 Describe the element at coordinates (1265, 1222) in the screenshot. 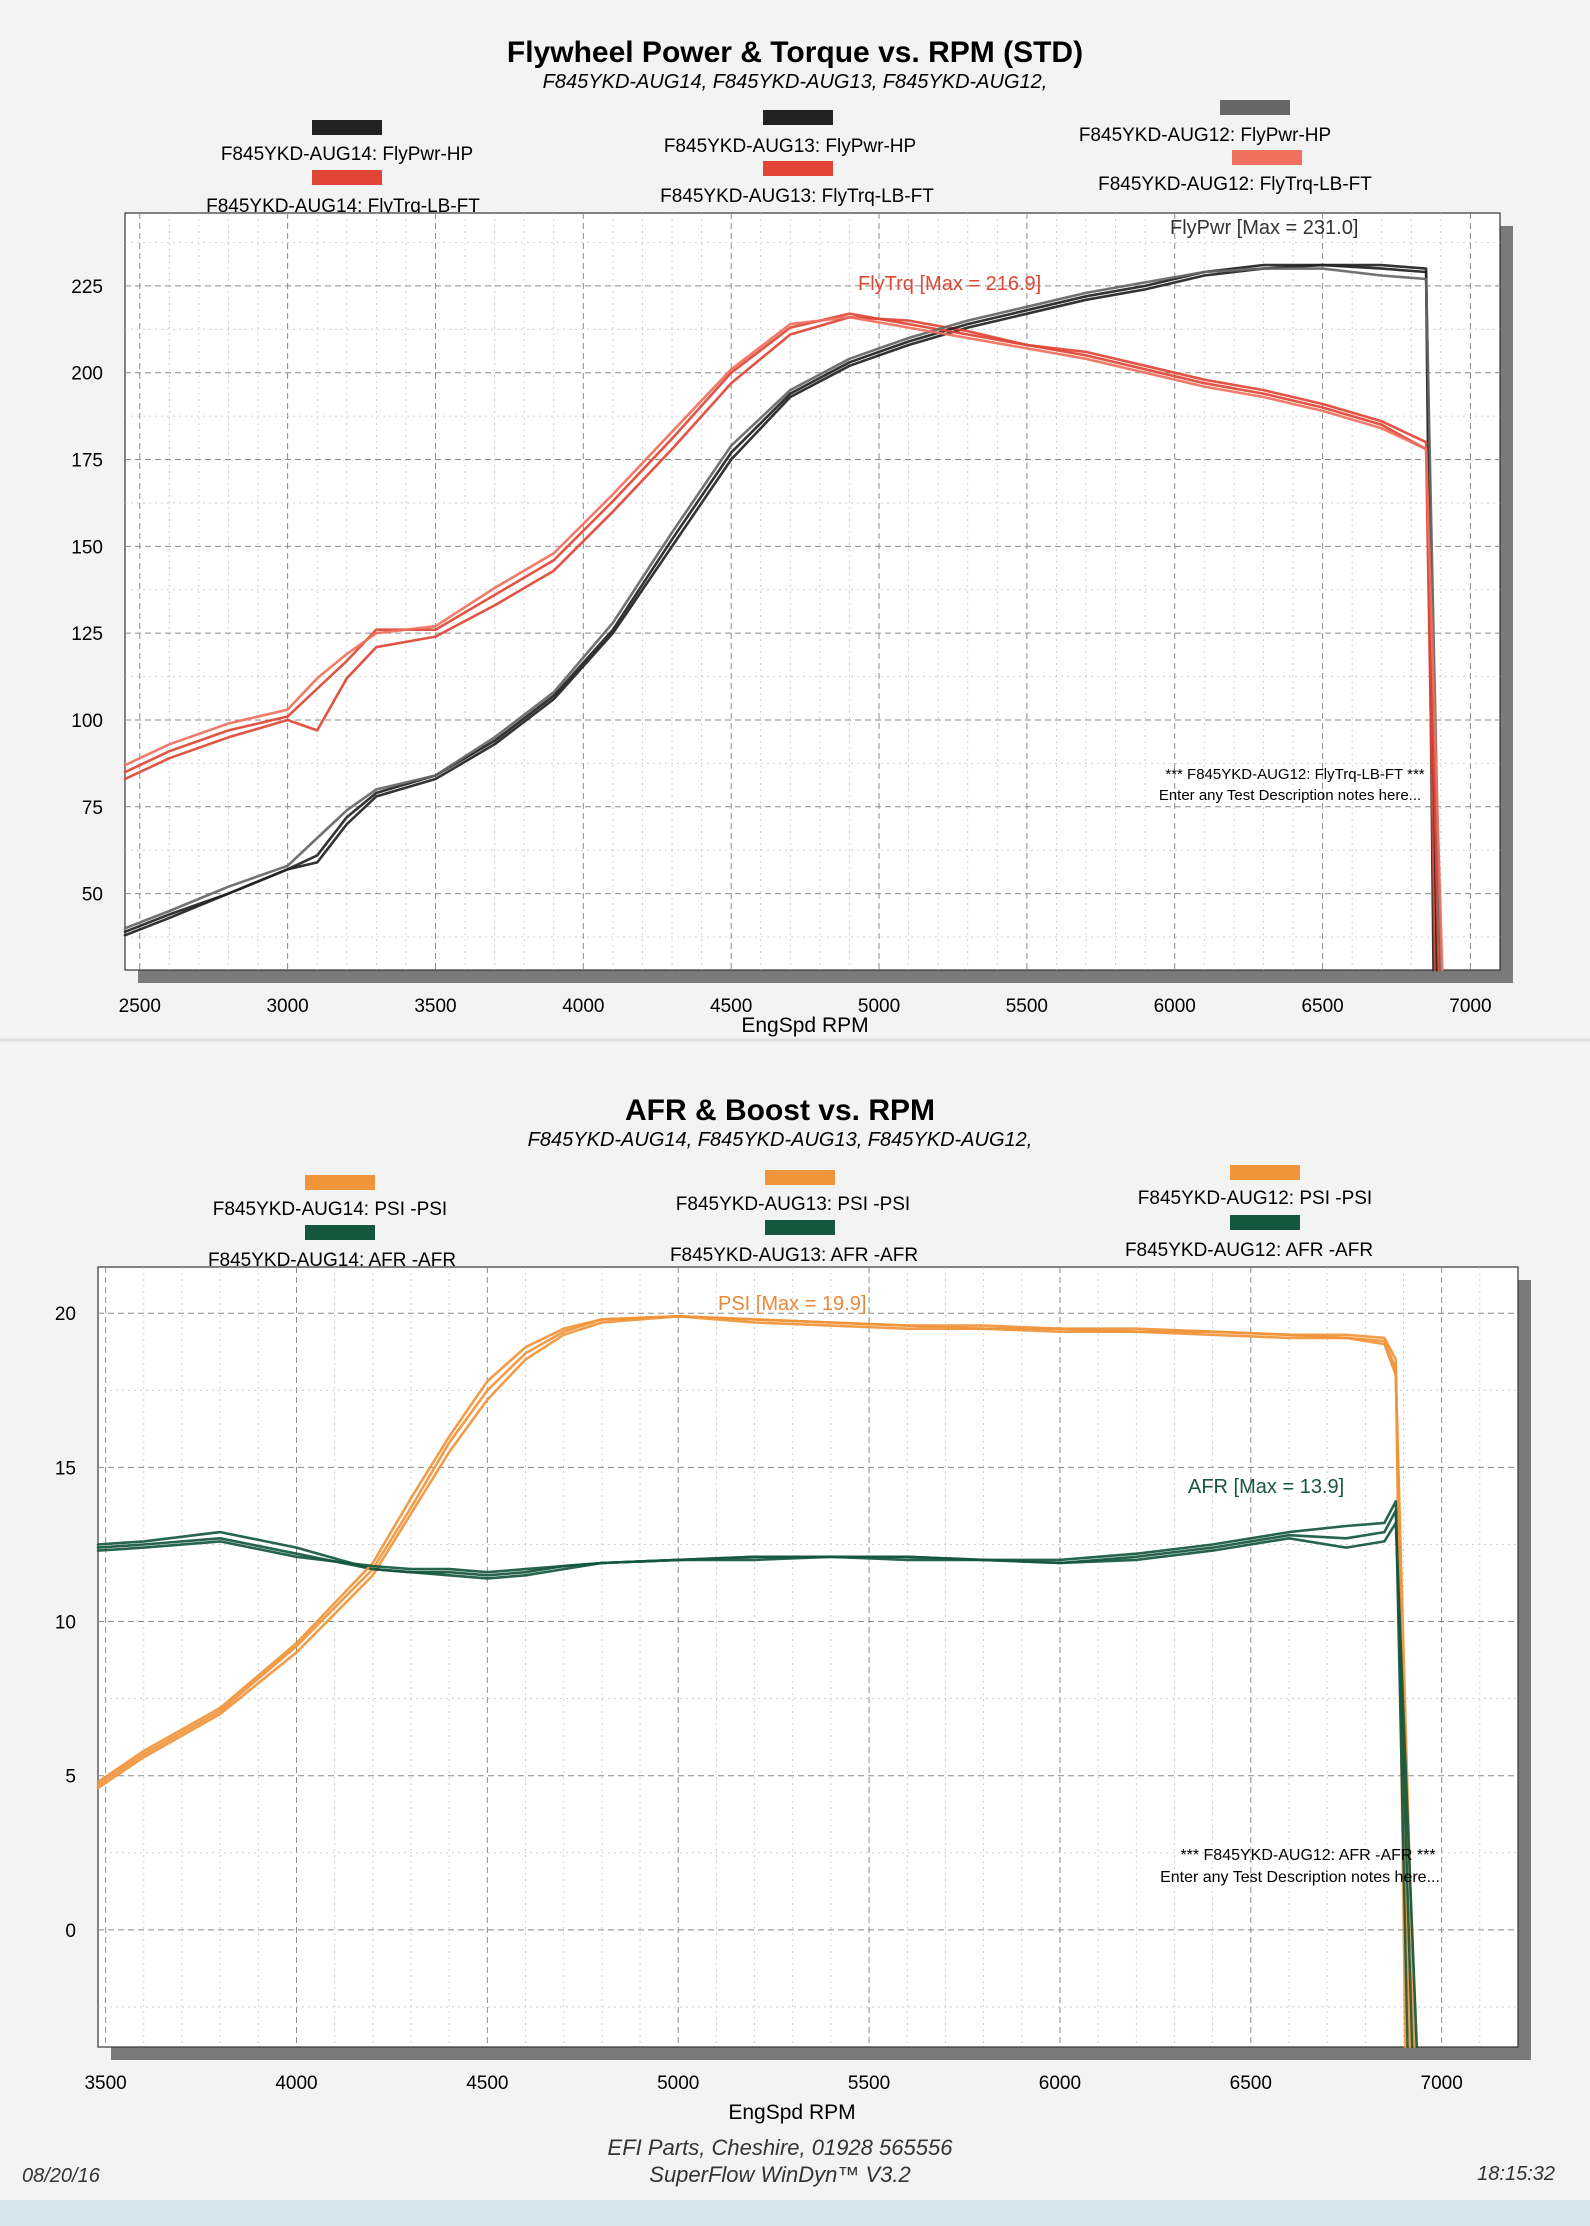

I see `legend-swatch-aug12-afr` at that location.